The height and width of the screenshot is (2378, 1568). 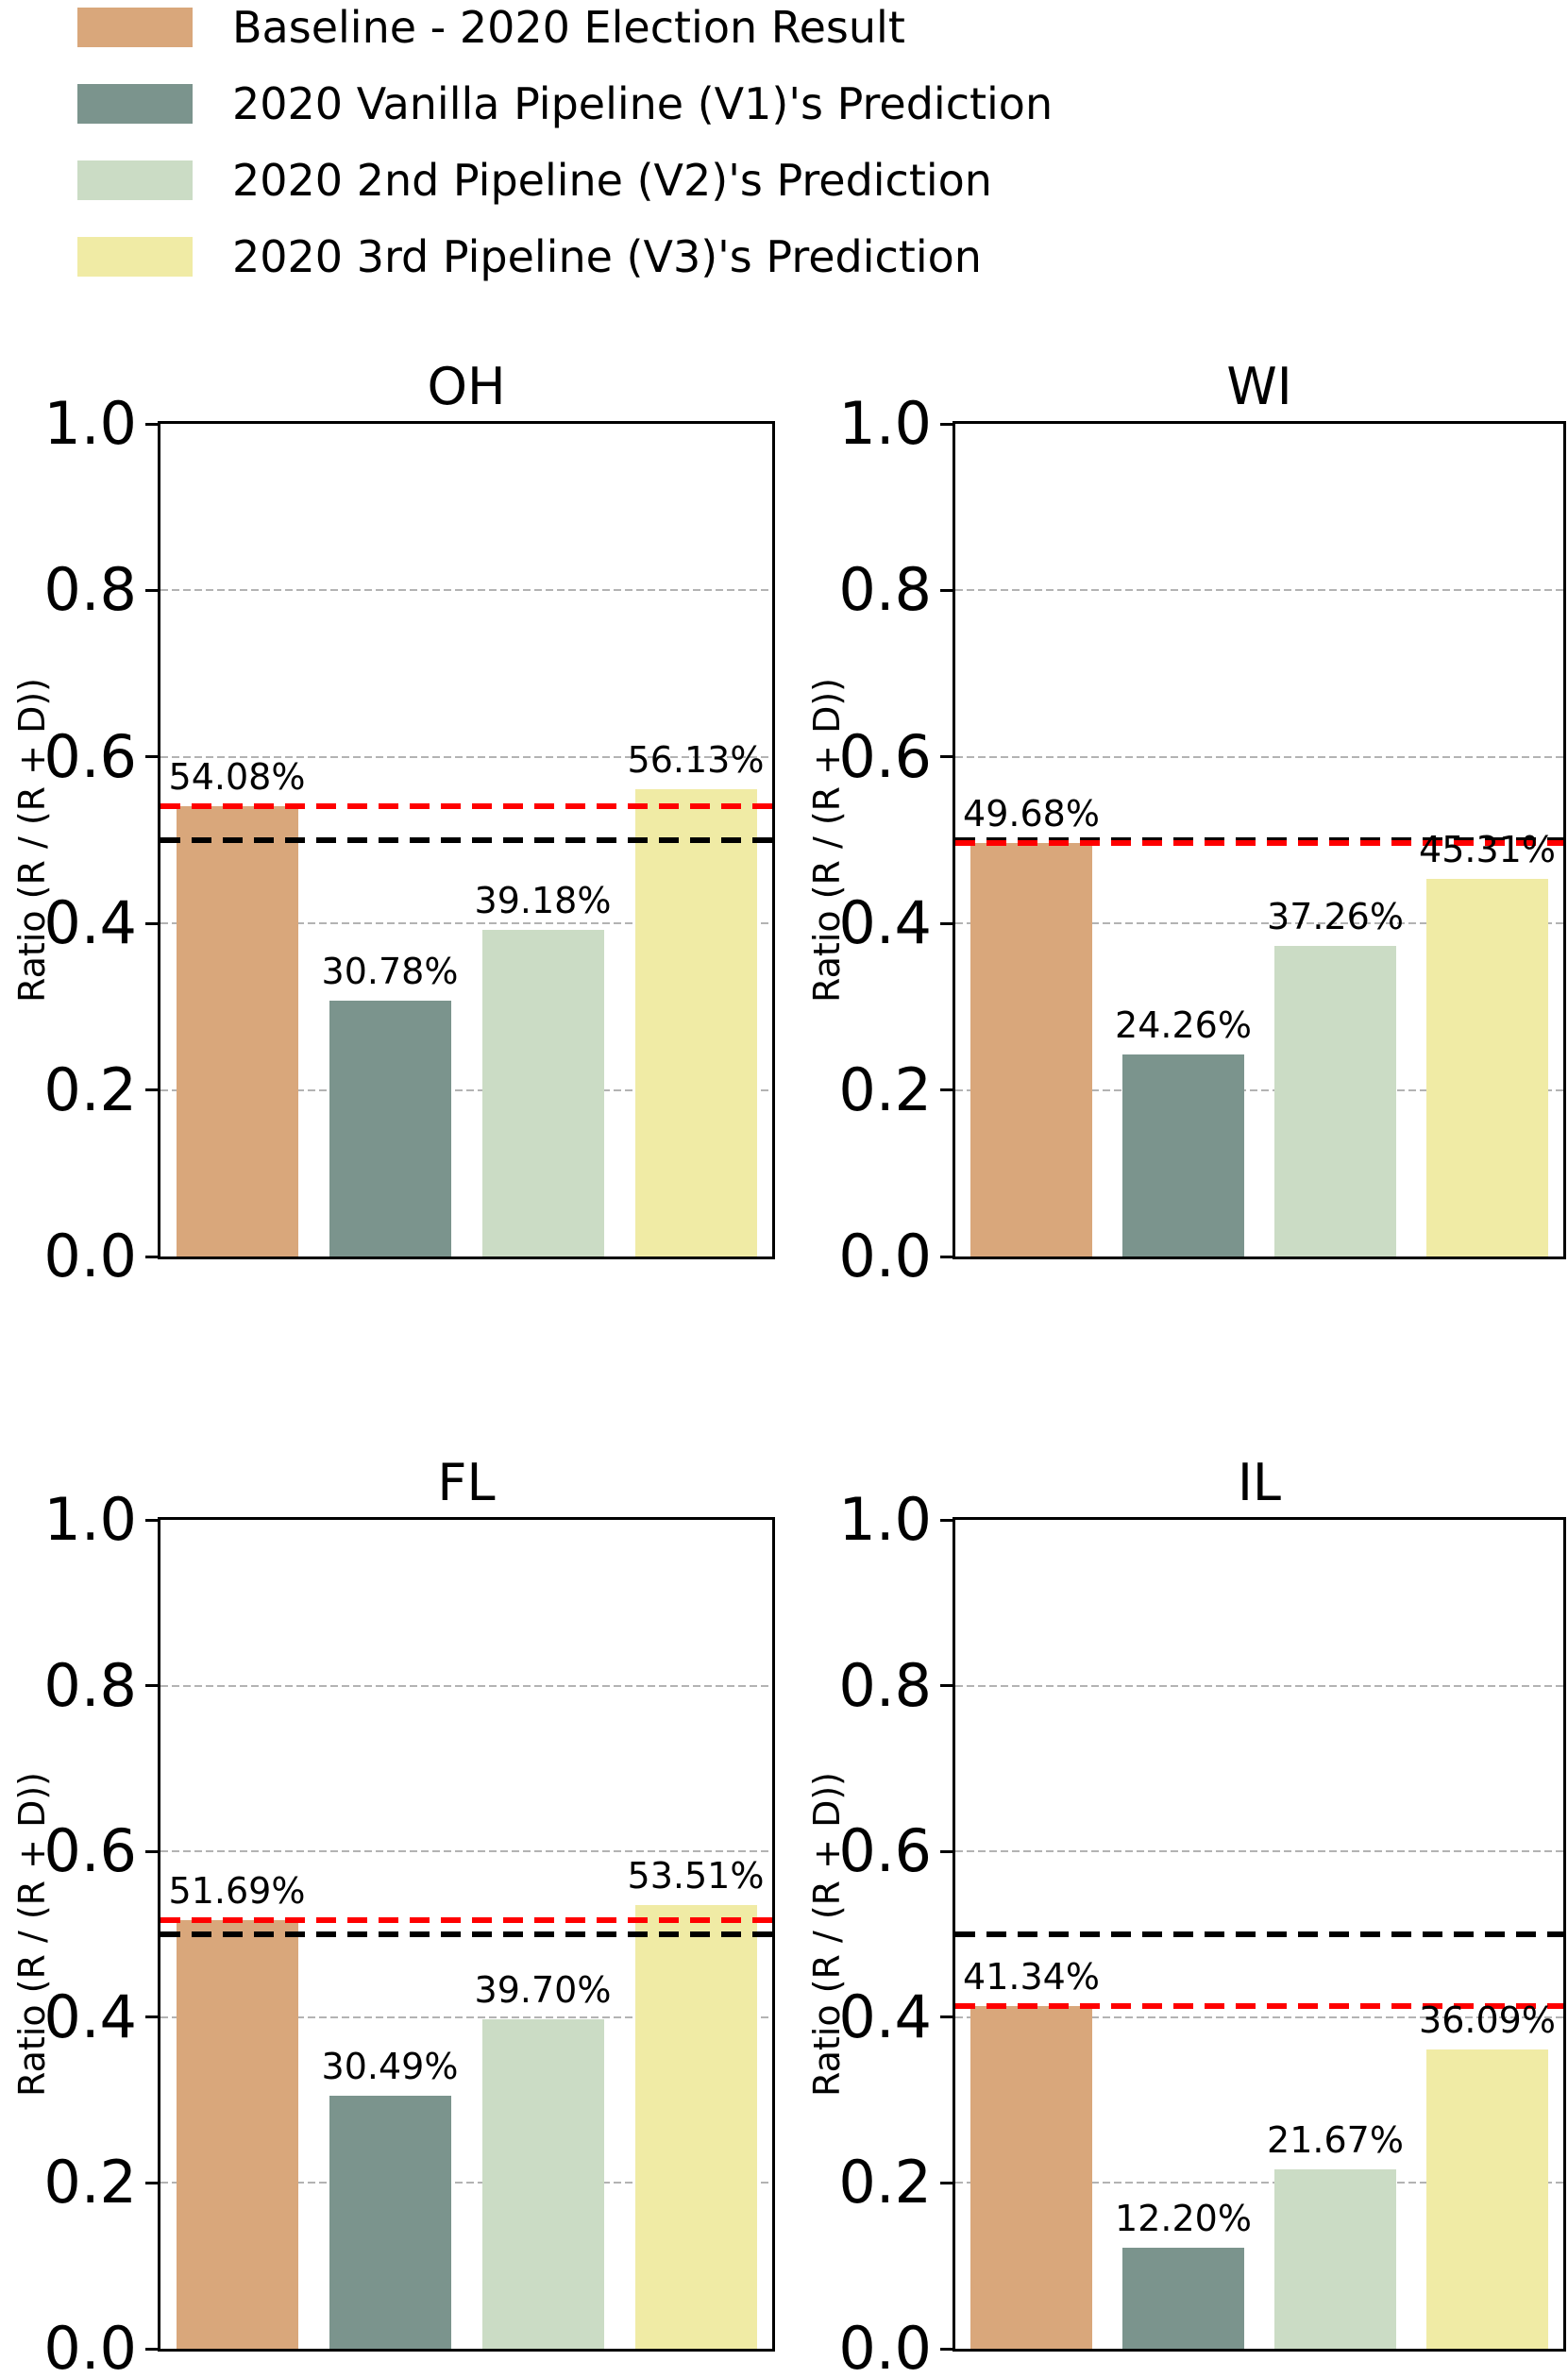 I want to click on subplot-title: WI, so click(x=1259, y=387).